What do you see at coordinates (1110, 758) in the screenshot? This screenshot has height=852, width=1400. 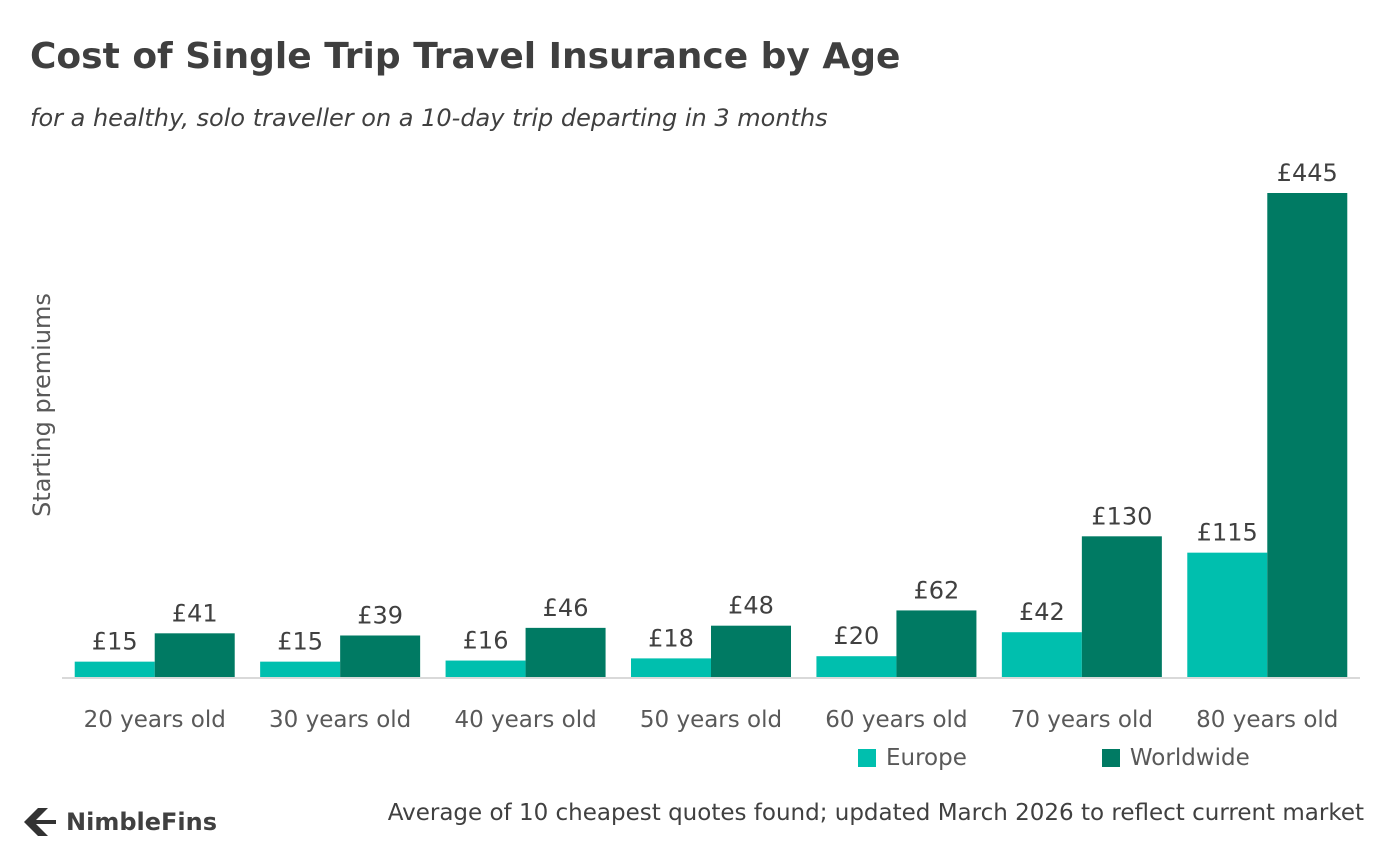 I see `legend-swatch-worldwide` at bounding box center [1110, 758].